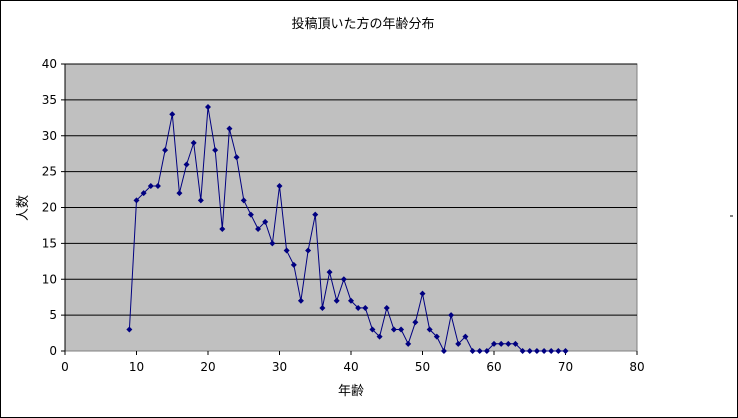 Image resolution: width=738 pixels, height=418 pixels. What do you see at coordinates (636, 367) in the screenshot?
I see `x-tick-label: 80` at bounding box center [636, 367].